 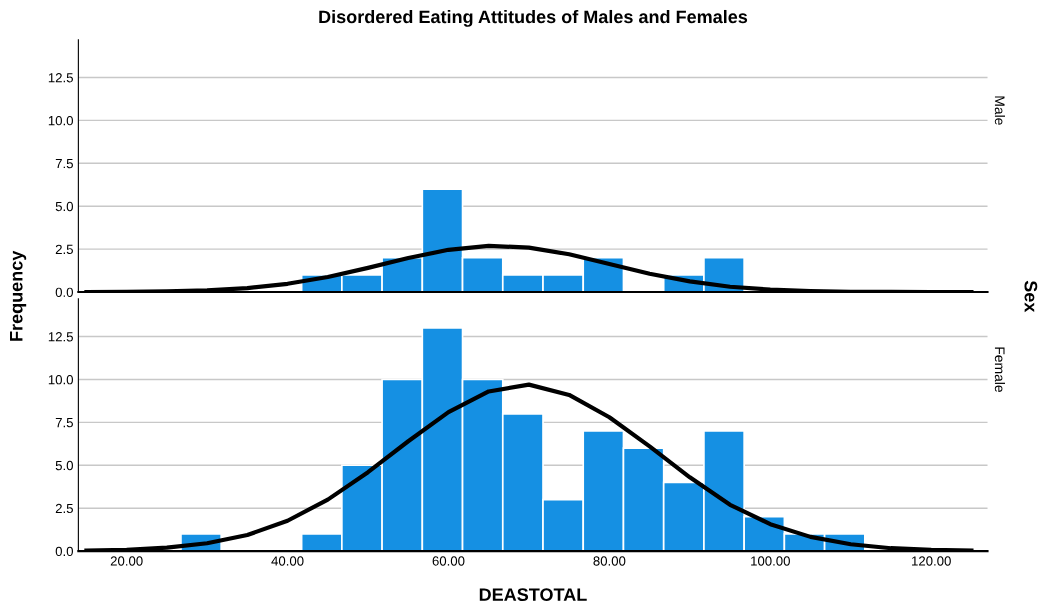 I want to click on x-tick-label: 80.00, so click(x=609, y=561).